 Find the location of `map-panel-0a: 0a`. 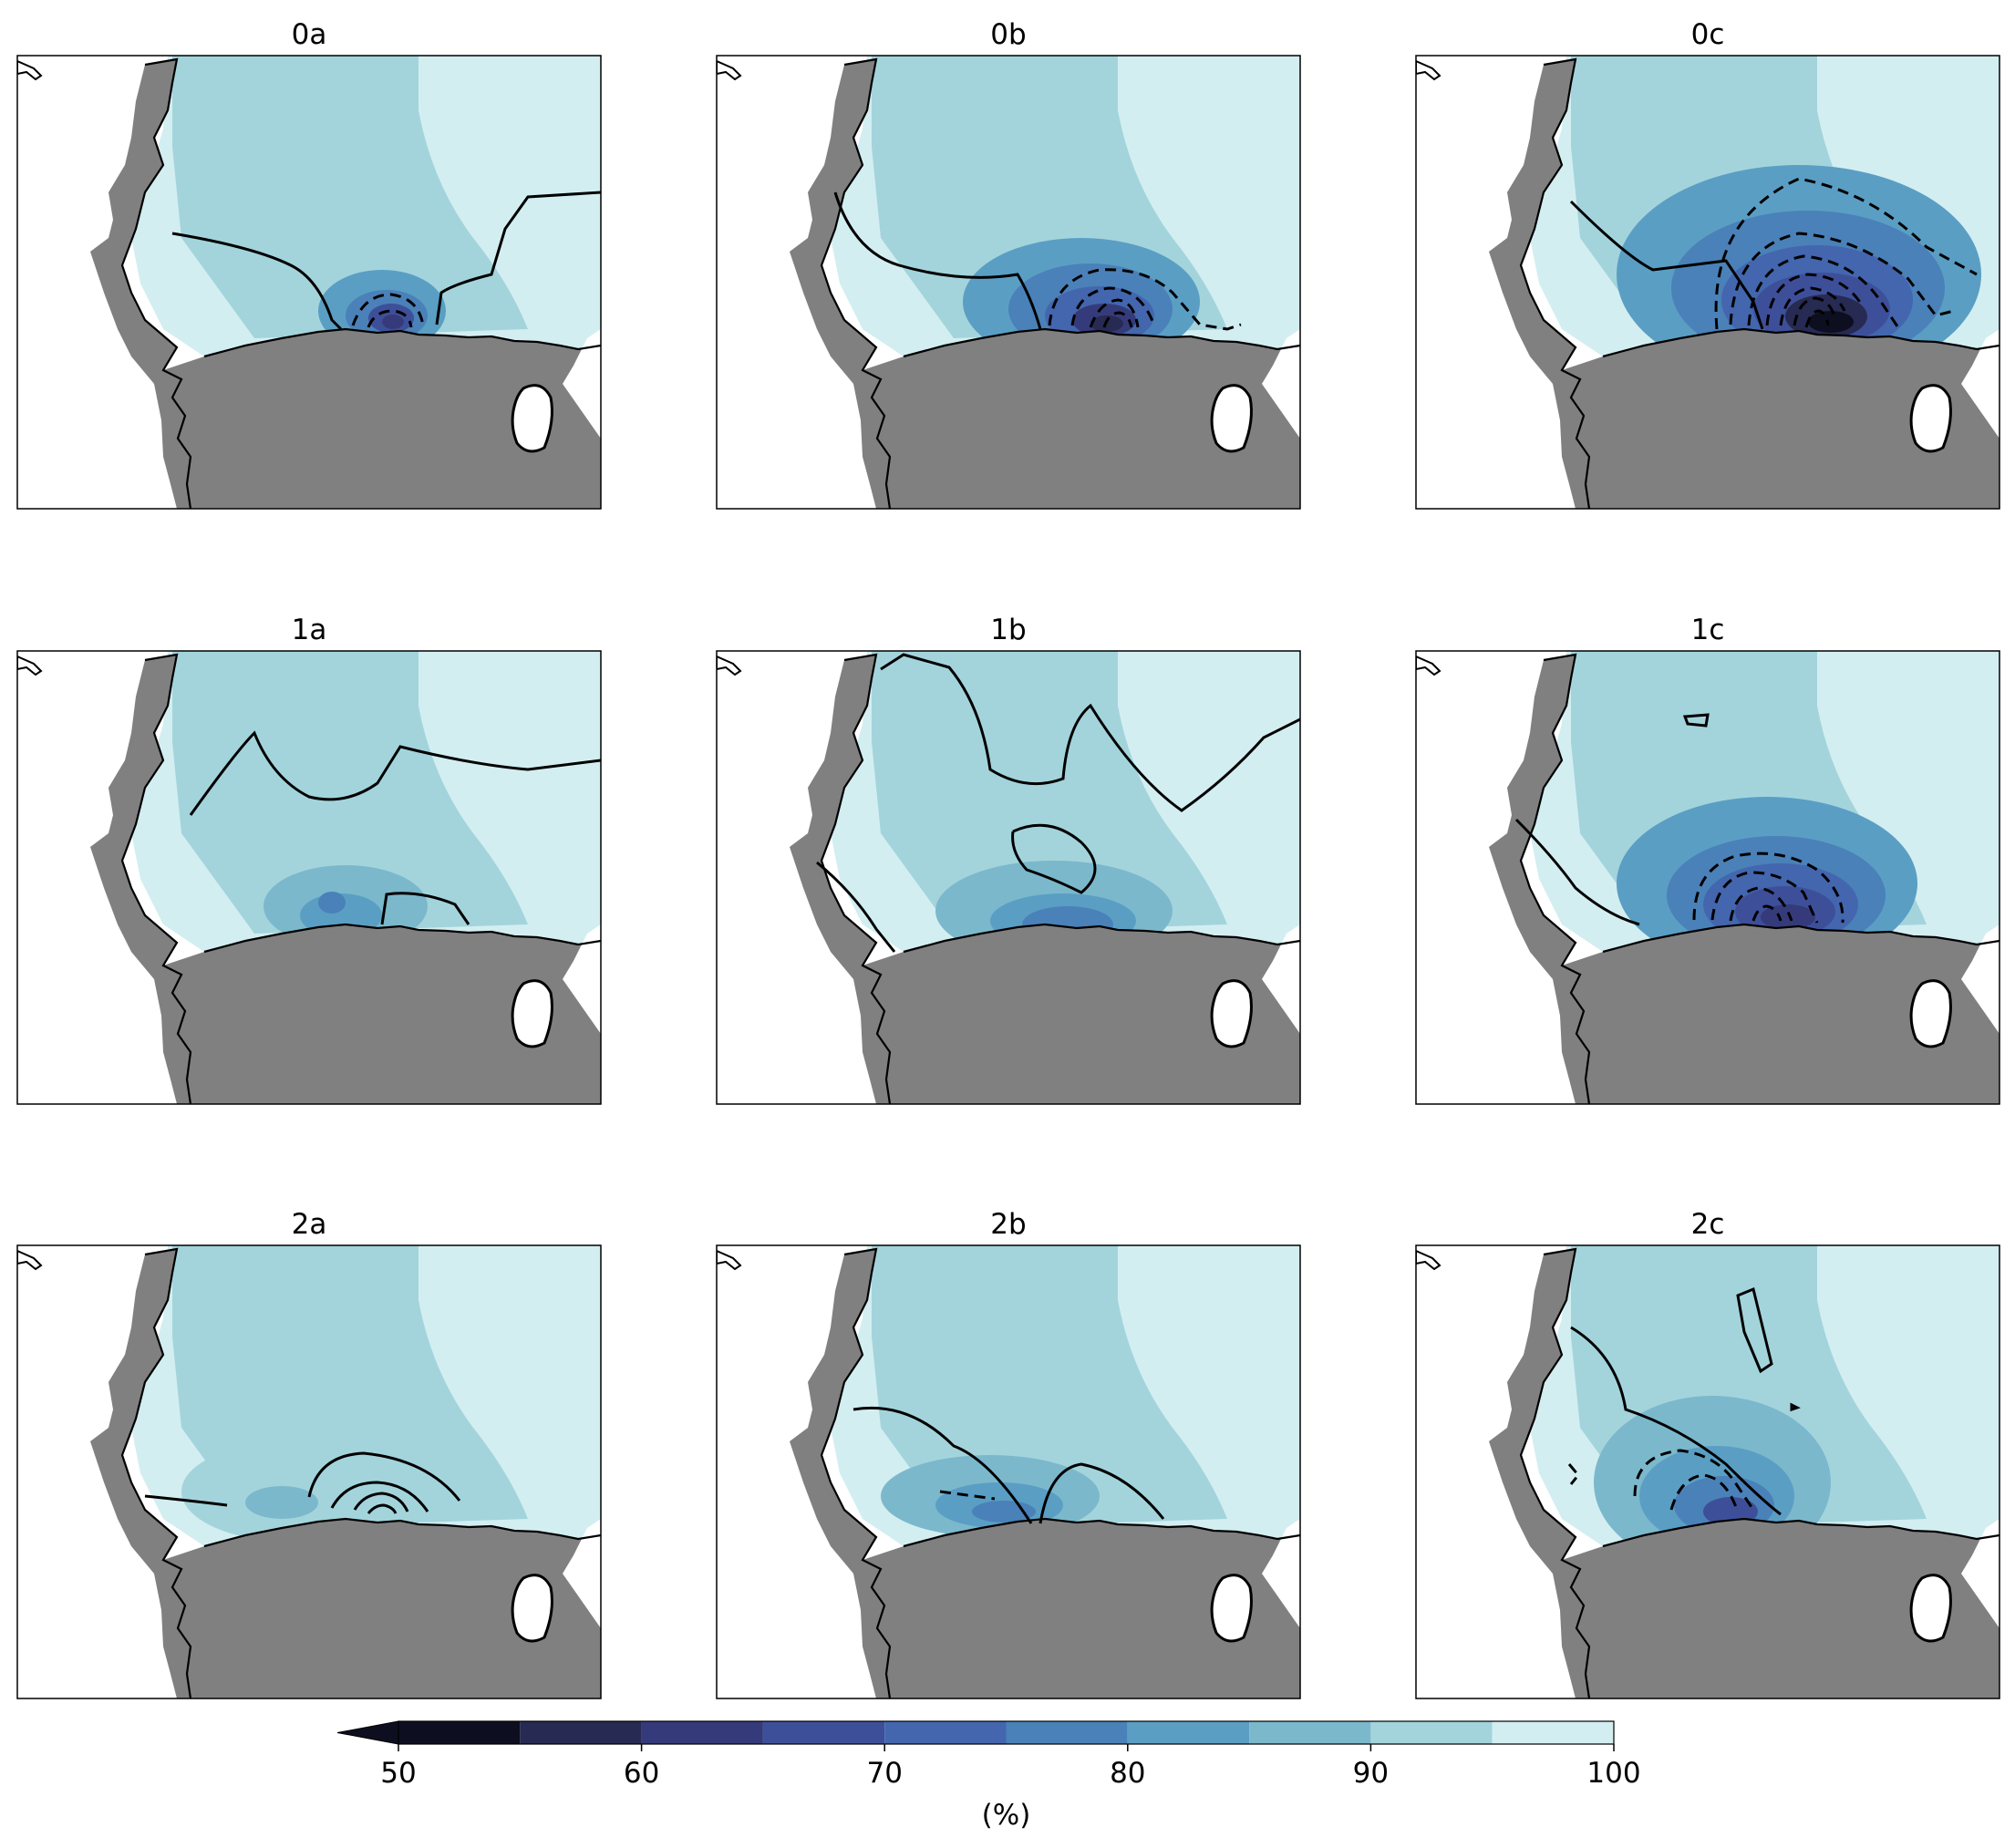

map-panel-0a: 0a is located at coordinates (309, 264).